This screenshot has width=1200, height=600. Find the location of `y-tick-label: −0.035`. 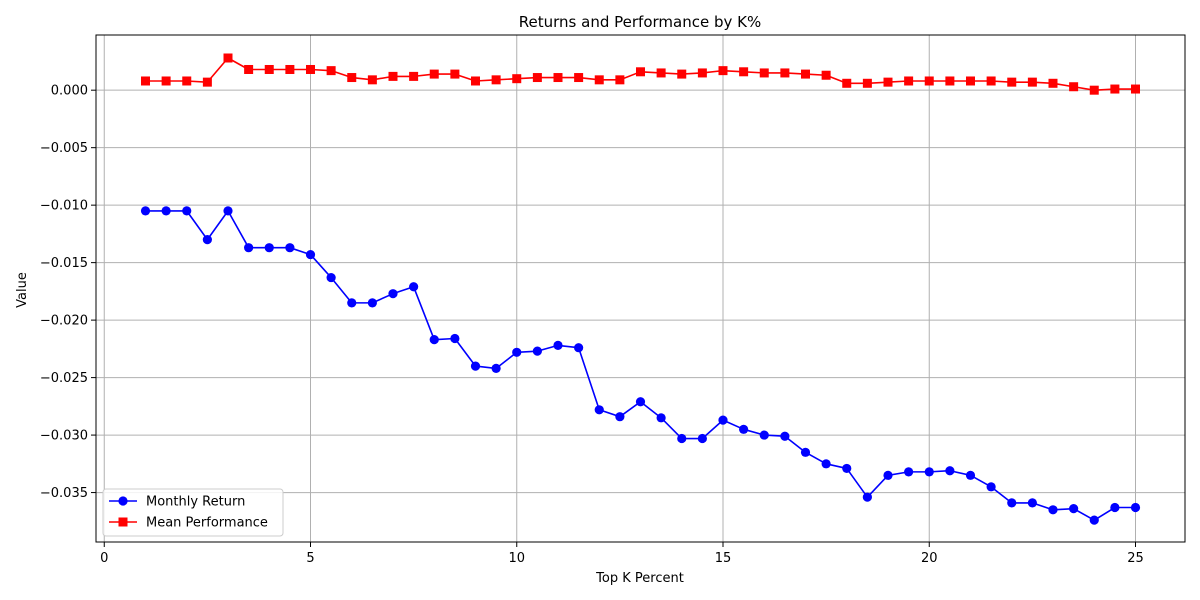

y-tick-label: −0.035 is located at coordinates (64, 493).